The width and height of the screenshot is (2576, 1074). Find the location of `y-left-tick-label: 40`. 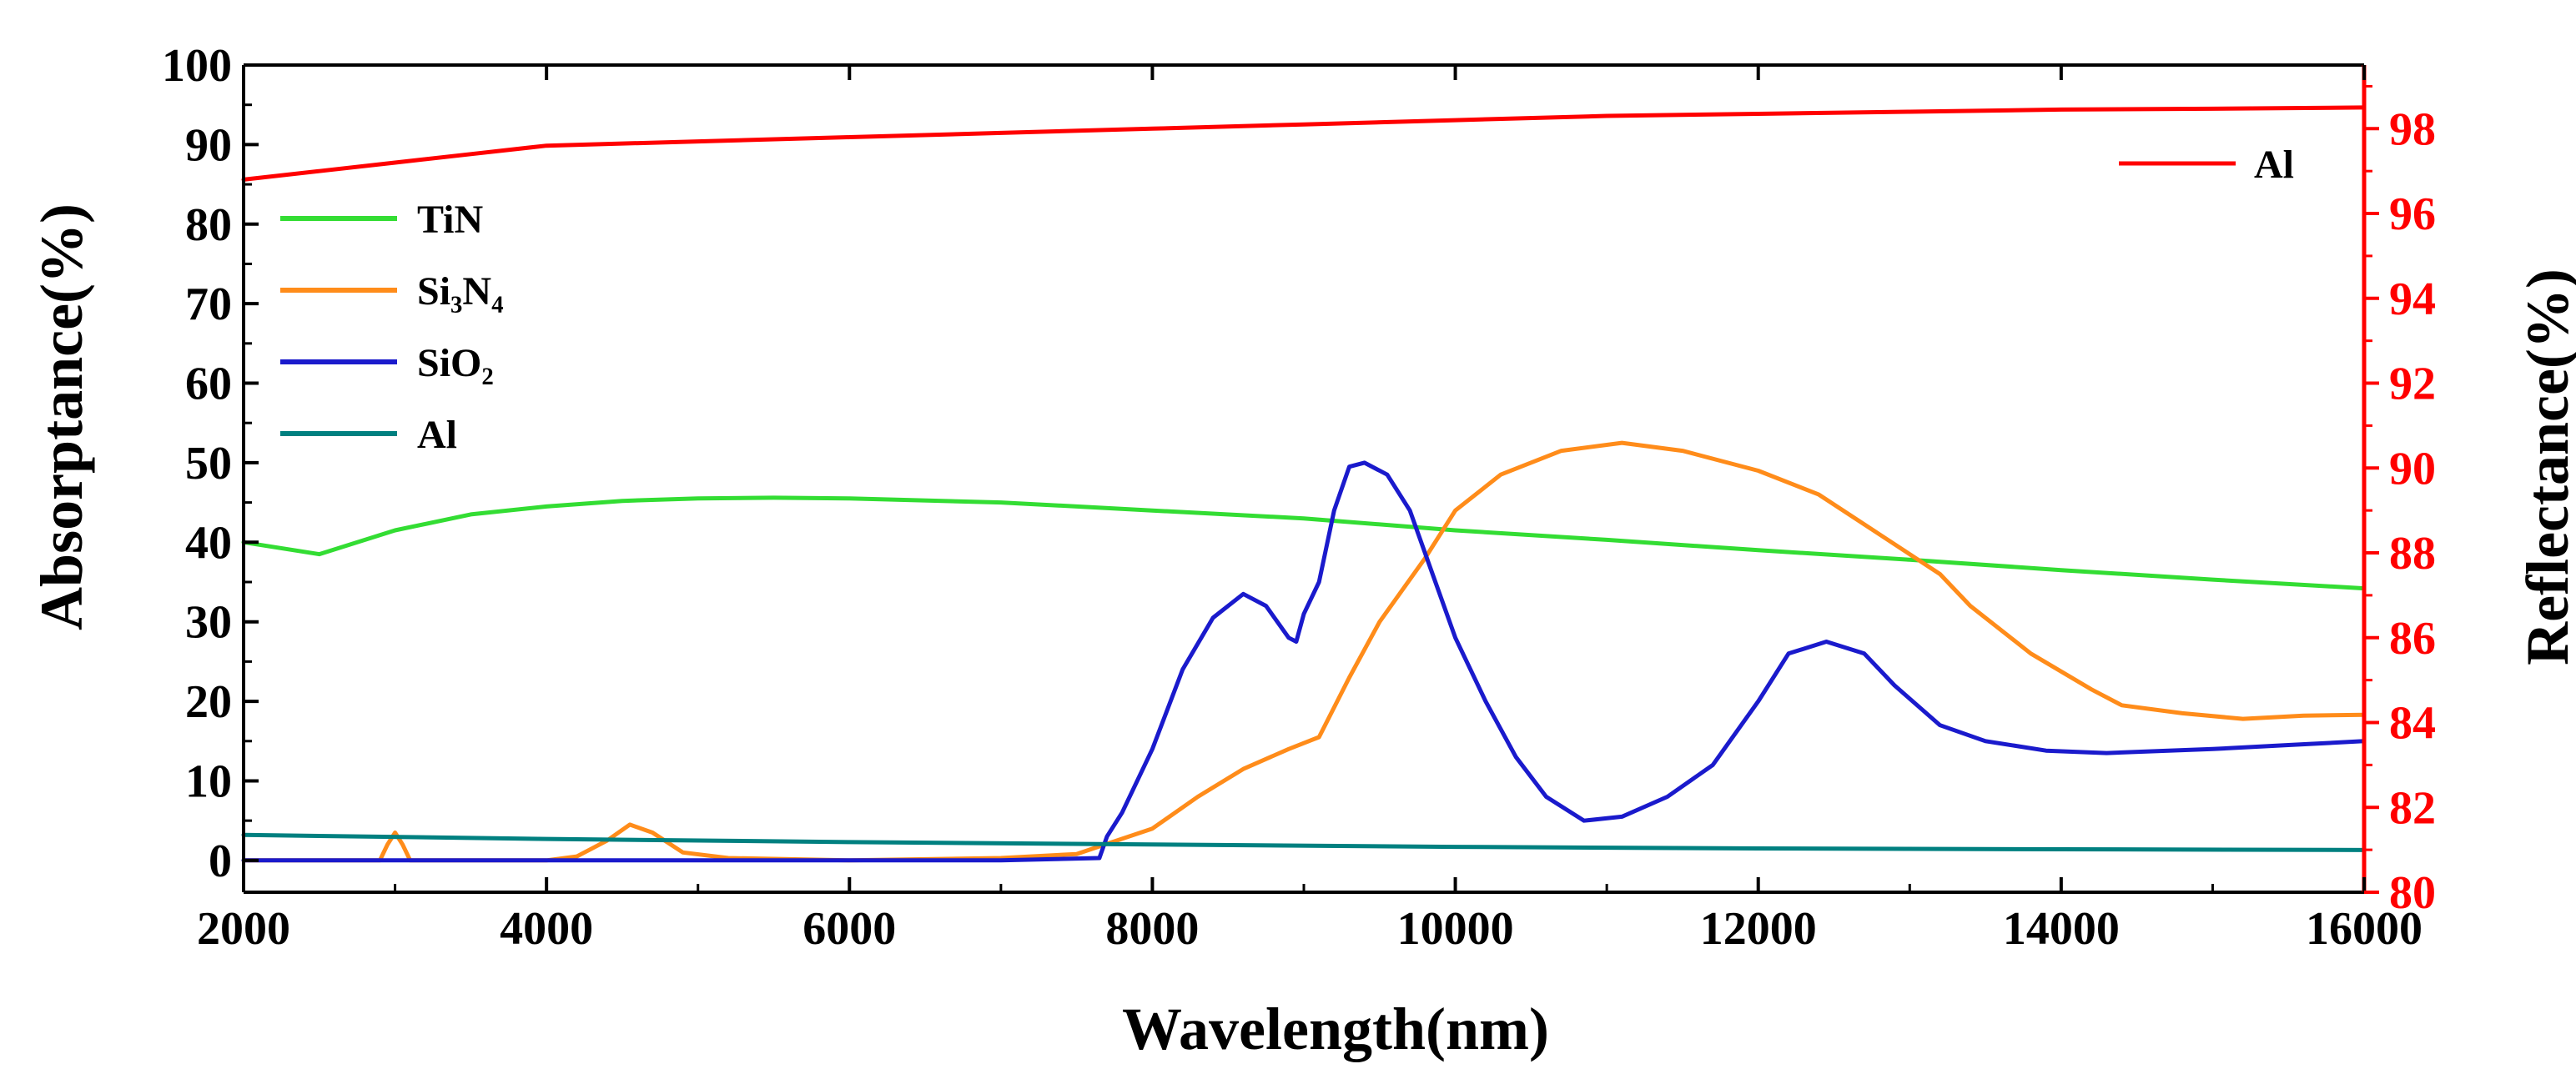

y-left-tick-label: 40 is located at coordinates (208, 543).